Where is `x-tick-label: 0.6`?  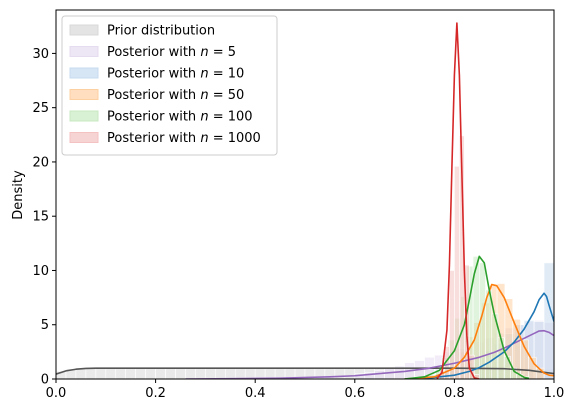 x-tick-label: 0.6 is located at coordinates (354, 393).